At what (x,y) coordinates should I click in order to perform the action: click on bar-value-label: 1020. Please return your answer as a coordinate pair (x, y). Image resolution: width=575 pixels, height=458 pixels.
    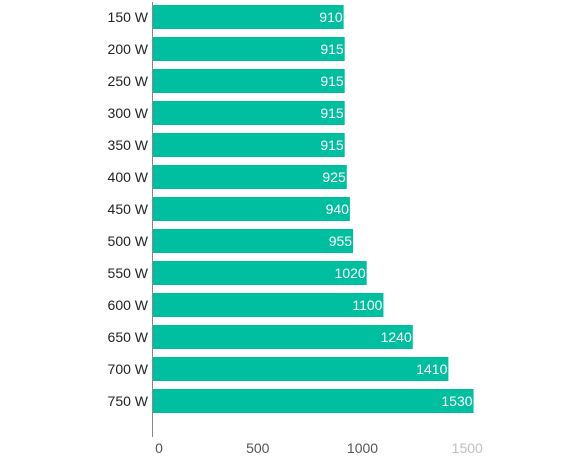
    Looking at the image, I should click on (350, 273).